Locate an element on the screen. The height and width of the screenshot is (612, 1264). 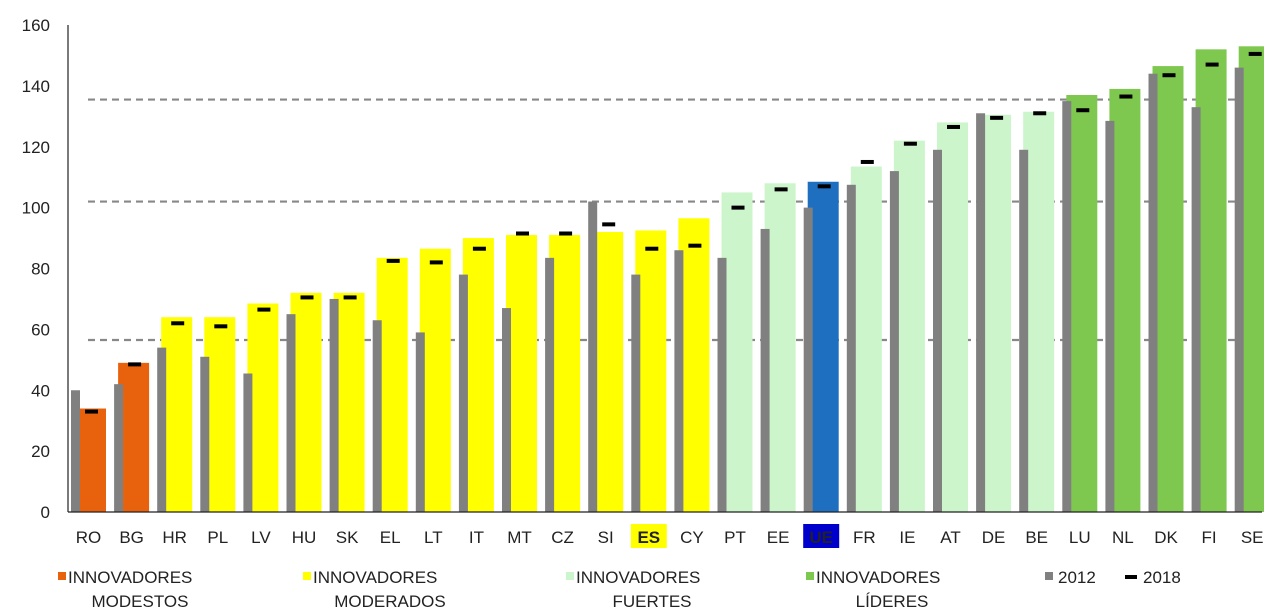
y-tick-label: 80 is located at coordinates (40, 269).